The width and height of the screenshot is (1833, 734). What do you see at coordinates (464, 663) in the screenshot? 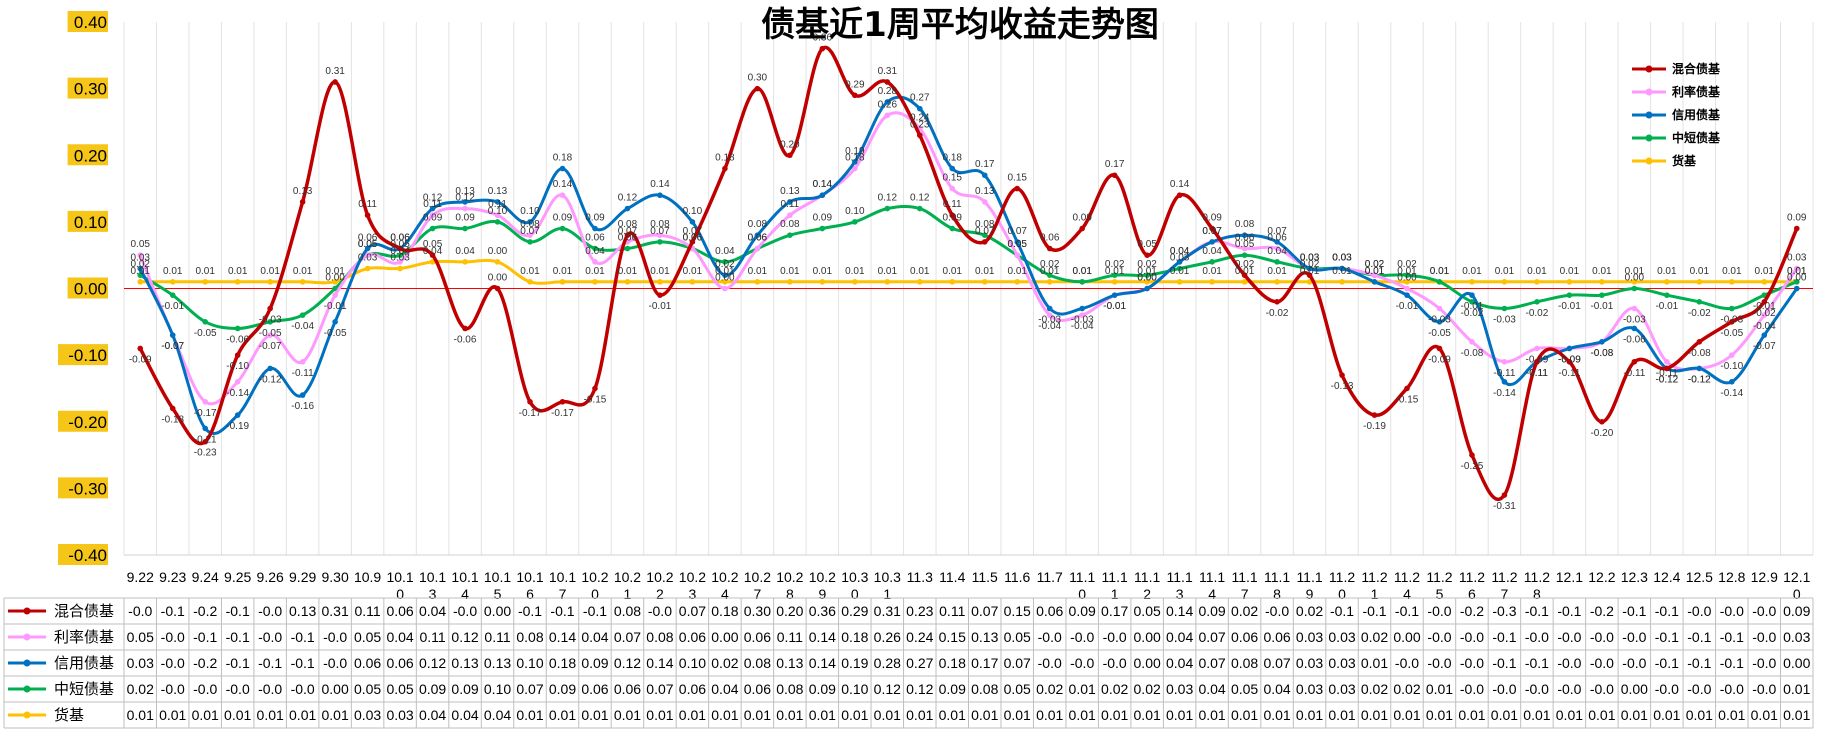
I see `table-cell: 0.13` at bounding box center [464, 663].